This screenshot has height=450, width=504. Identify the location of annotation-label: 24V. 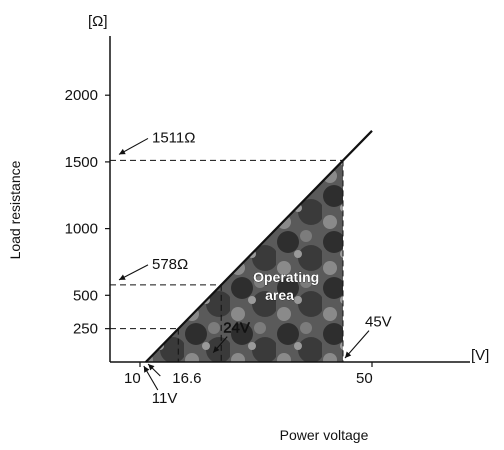
(236, 328).